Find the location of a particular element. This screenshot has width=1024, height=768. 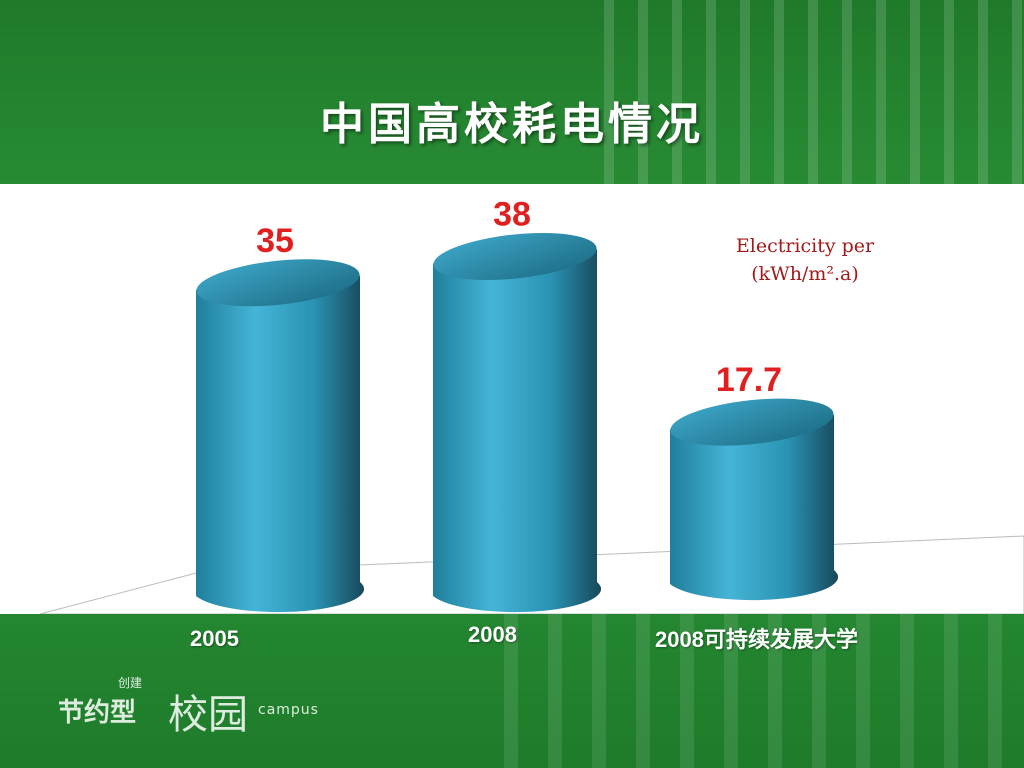

background-stripes is located at coordinates (814, 95).